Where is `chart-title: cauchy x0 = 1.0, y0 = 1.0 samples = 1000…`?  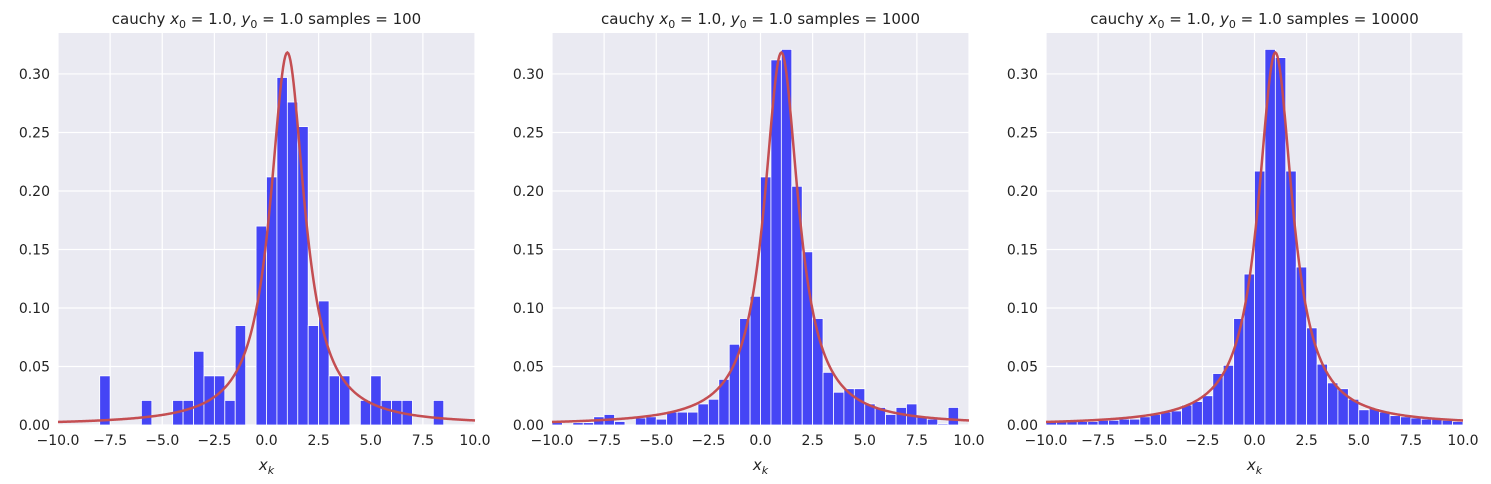
chart-title: cauchy x0 = 1.0, y0 = 1.0 samples = 1000… is located at coordinates (1254, 20).